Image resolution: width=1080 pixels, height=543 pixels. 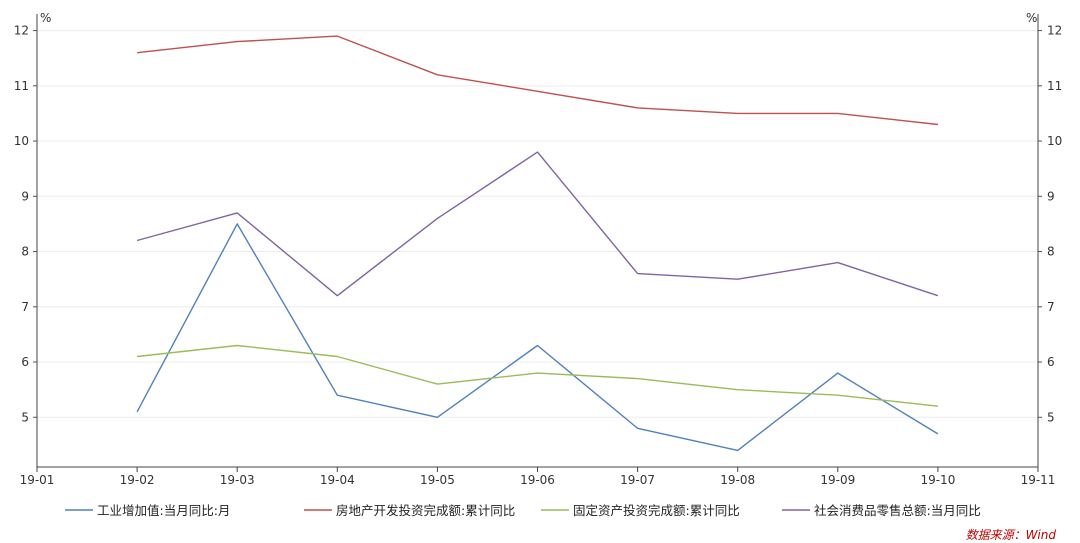 What do you see at coordinates (837, 480) in the screenshot?
I see `x-tick-label: 19-09` at bounding box center [837, 480].